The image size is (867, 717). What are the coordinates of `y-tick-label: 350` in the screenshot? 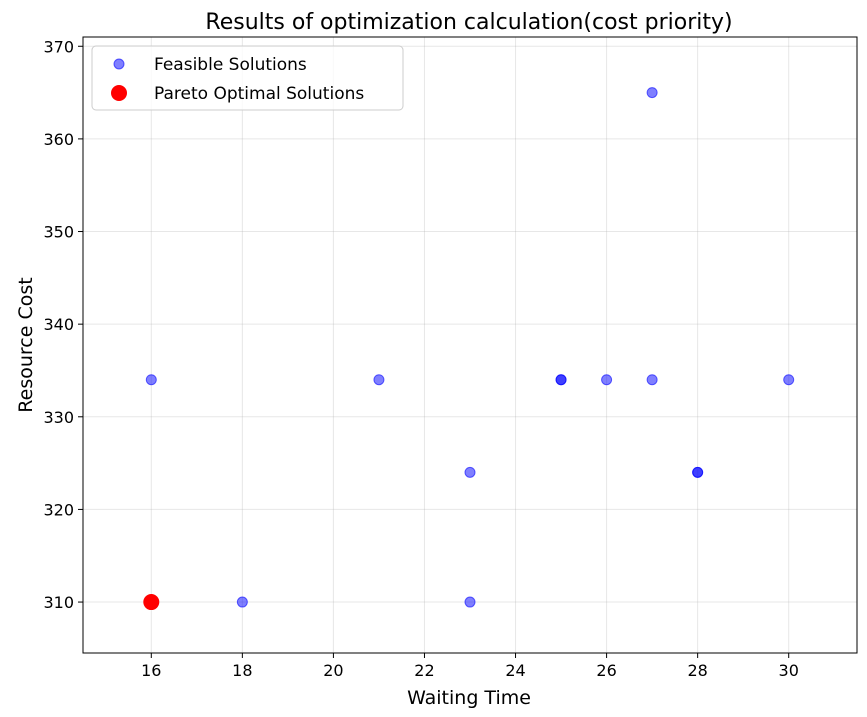 It's located at (58, 232).